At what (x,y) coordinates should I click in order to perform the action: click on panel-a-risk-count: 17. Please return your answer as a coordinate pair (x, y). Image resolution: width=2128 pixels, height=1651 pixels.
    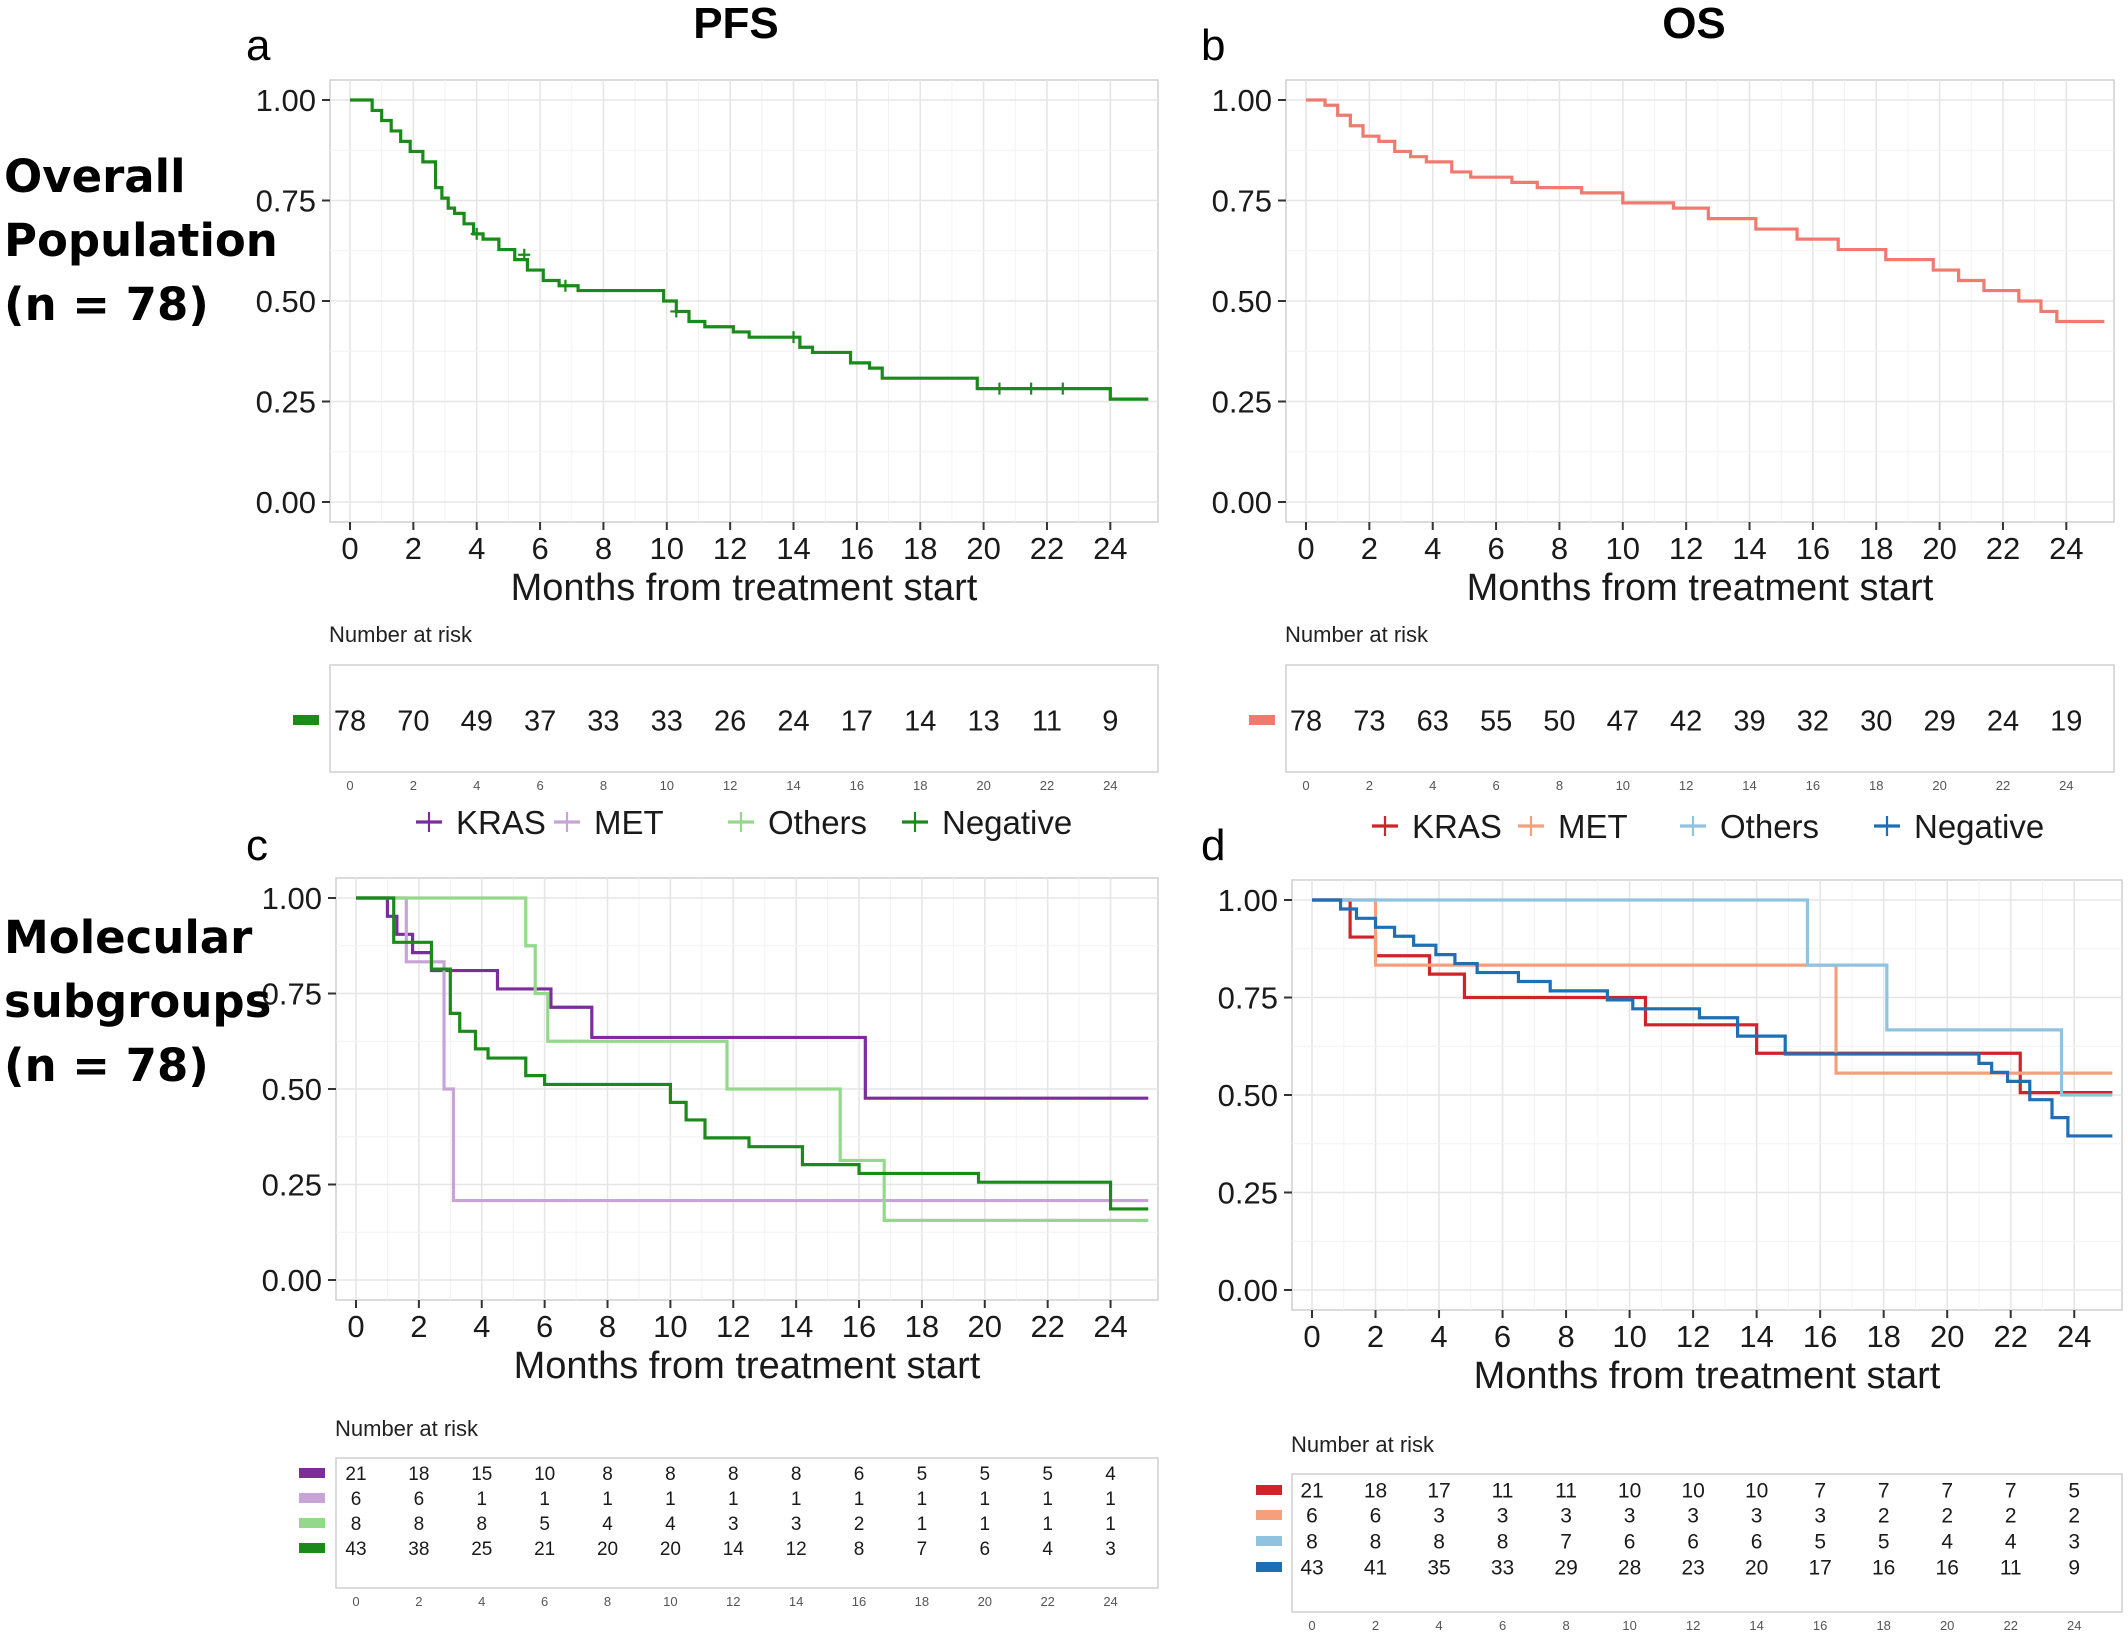
    Looking at the image, I should click on (857, 721).